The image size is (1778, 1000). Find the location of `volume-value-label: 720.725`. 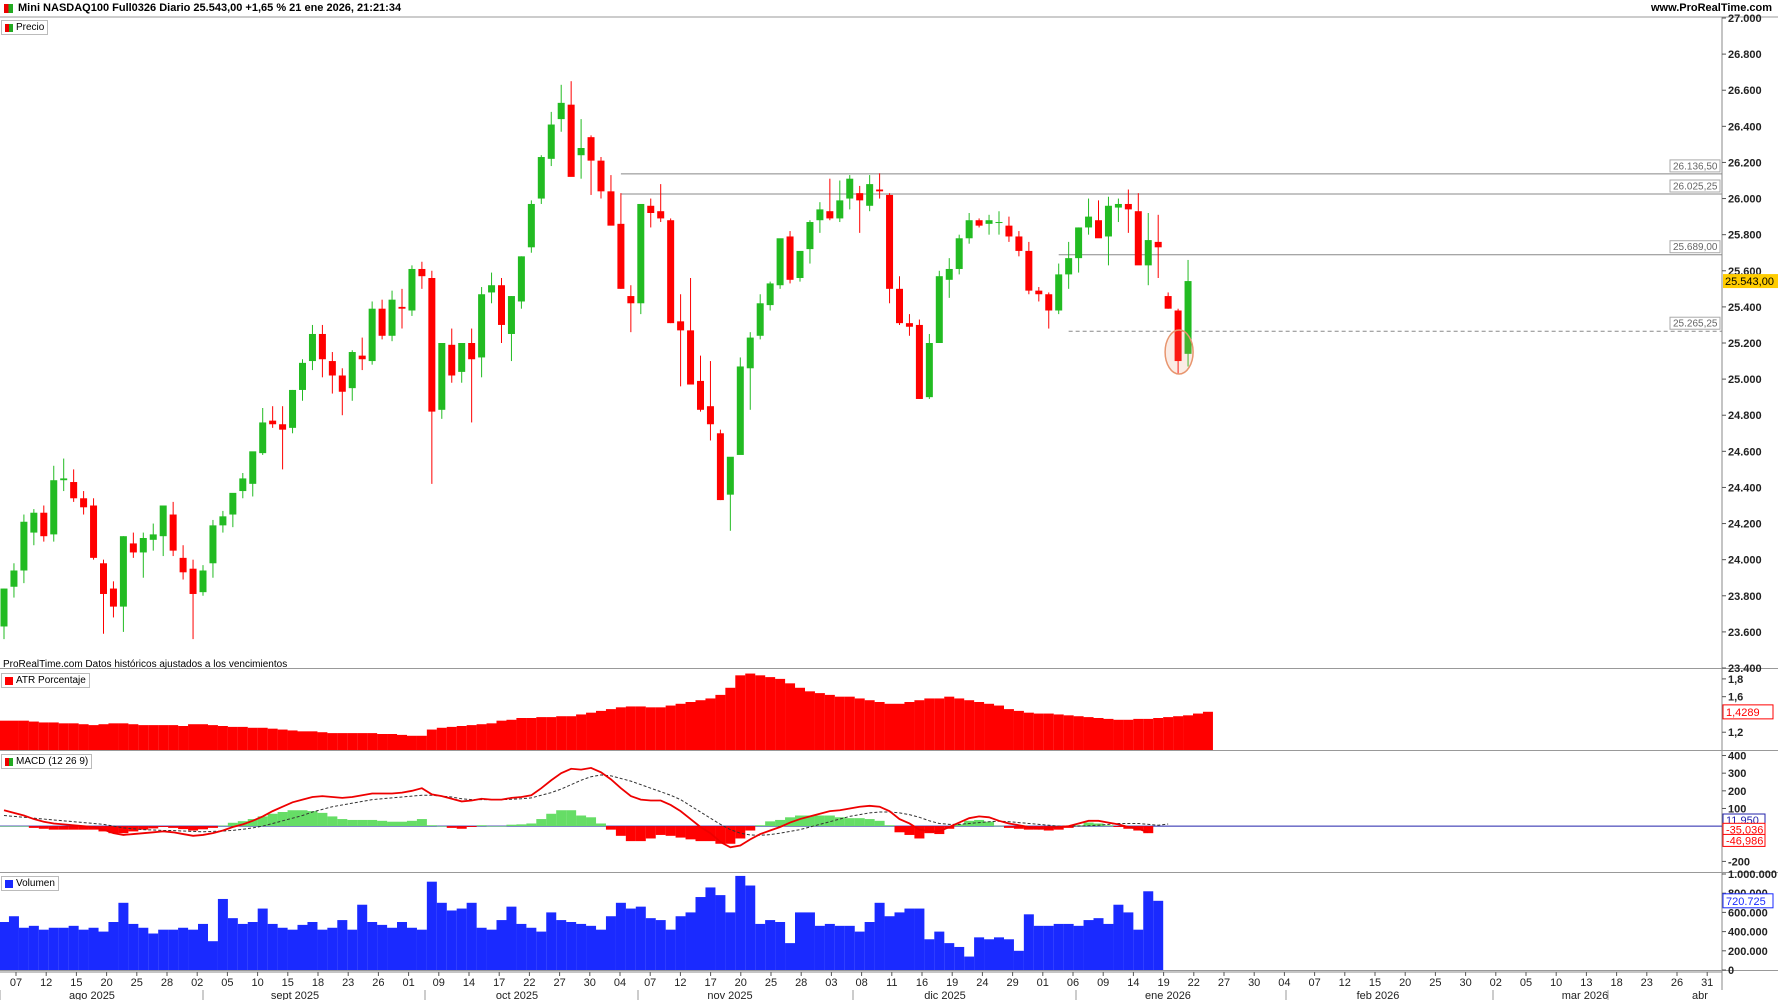

volume-value-label: 720.725 is located at coordinates (1746, 902).